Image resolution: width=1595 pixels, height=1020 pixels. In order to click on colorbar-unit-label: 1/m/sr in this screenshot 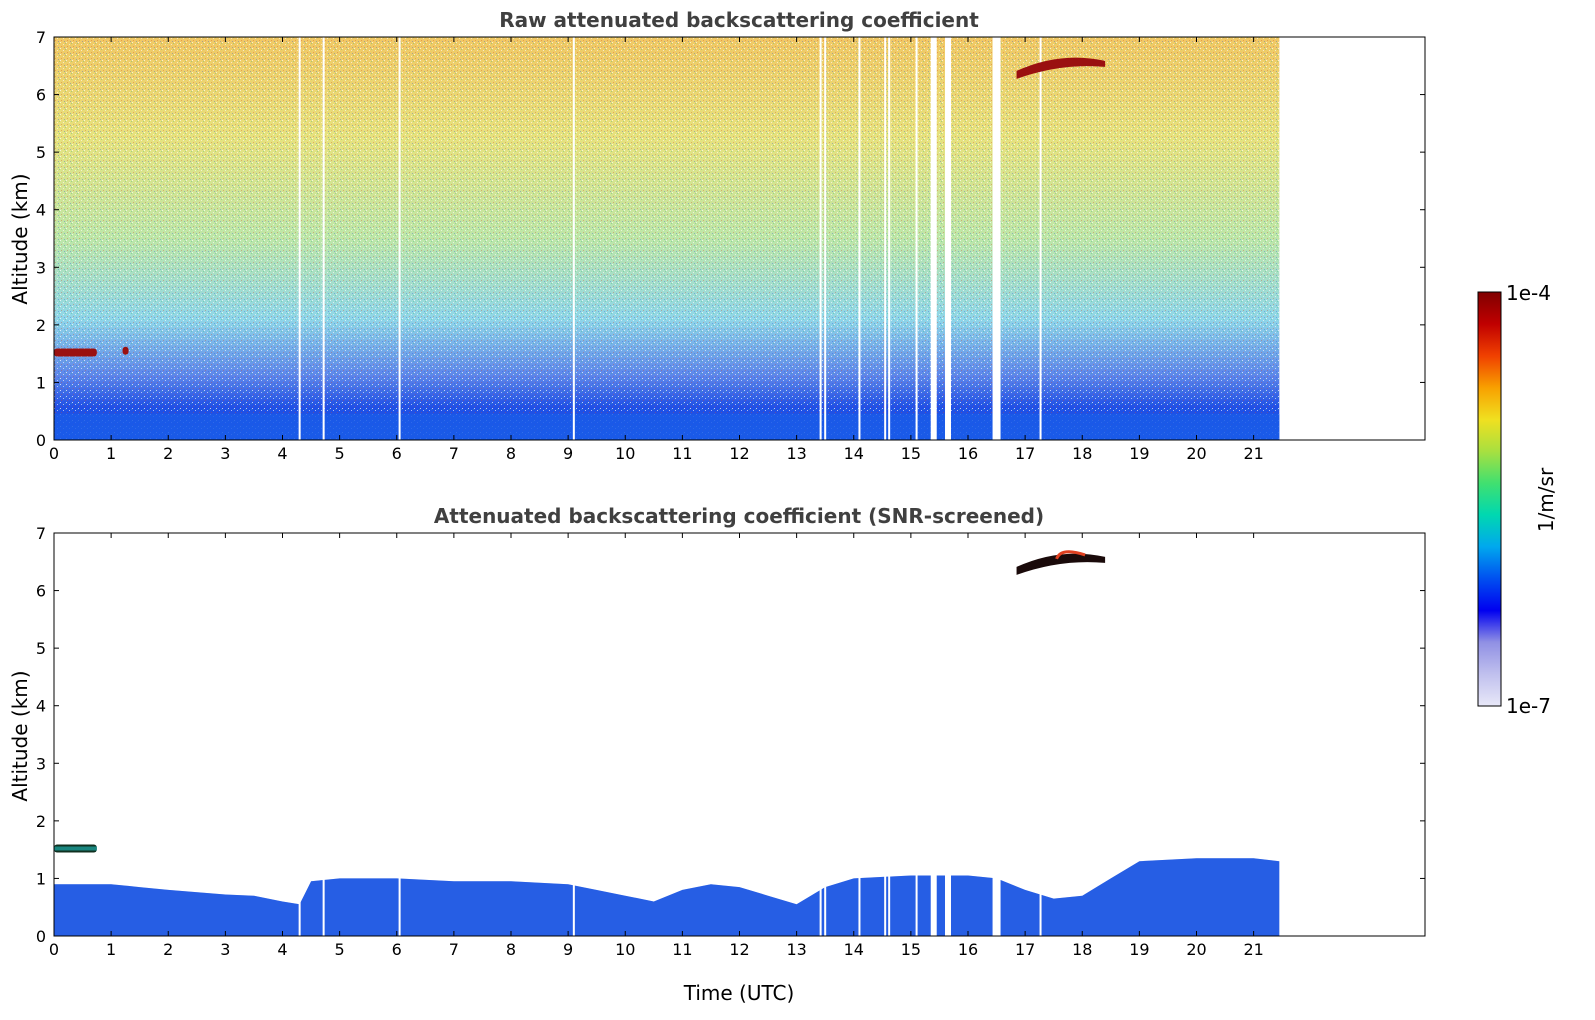, I will do `click(1546, 499)`.